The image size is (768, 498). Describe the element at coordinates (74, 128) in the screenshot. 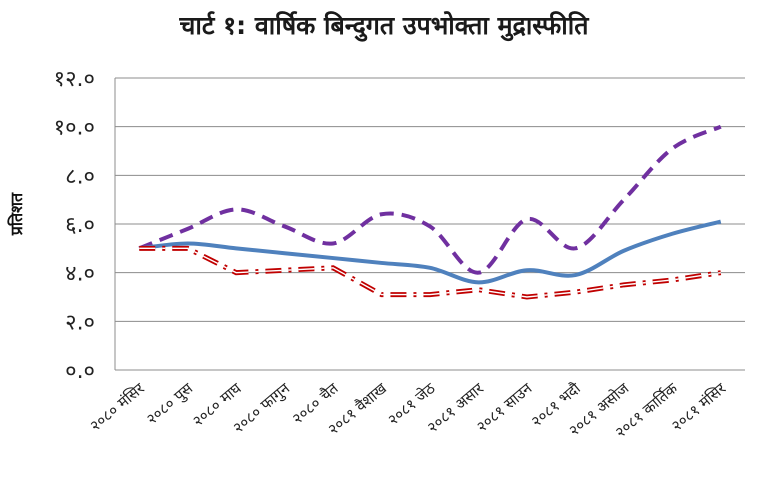

I see `y-tick-label: १०.०` at that location.